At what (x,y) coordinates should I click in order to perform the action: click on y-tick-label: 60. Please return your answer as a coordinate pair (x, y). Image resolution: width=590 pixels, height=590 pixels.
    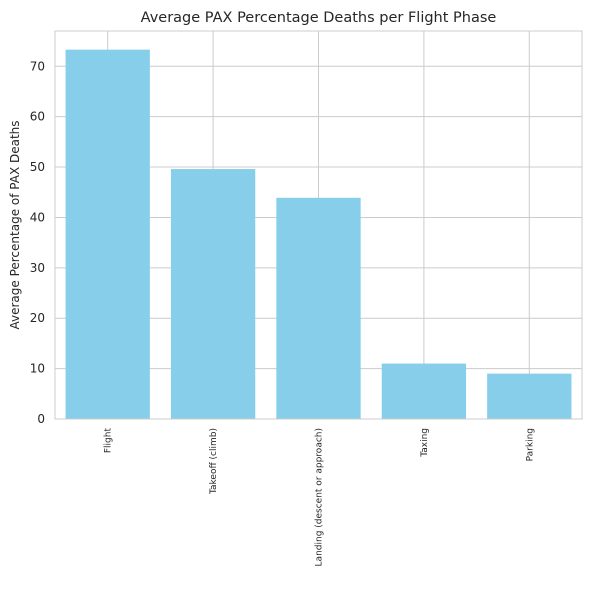
    Looking at the image, I should click on (37, 117).